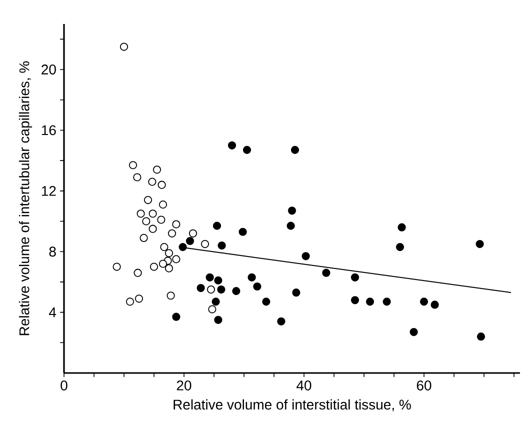 The height and width of the screenshot is (424, 525). Describe the element at coordinates (184, 385) in the screenshot. I see `x-tick-label: 20` at that location.